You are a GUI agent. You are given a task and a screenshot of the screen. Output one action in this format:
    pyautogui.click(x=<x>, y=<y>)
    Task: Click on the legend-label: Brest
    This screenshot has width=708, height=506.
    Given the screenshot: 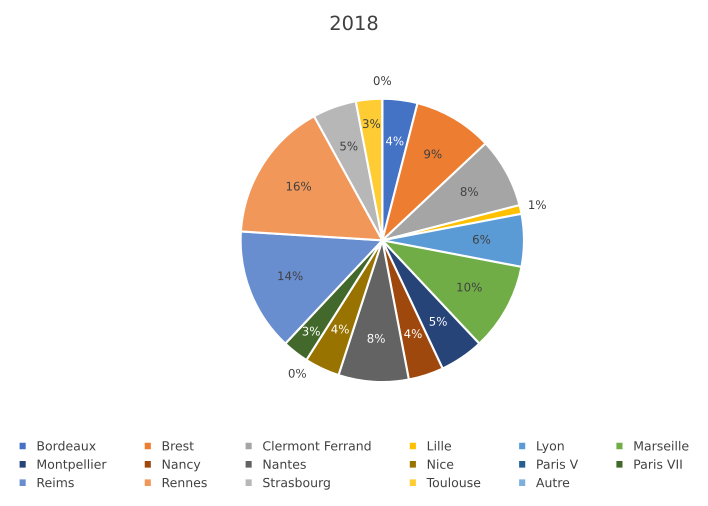 What is the action you would take?
    pyautogui.click(x=178, y=446)
    